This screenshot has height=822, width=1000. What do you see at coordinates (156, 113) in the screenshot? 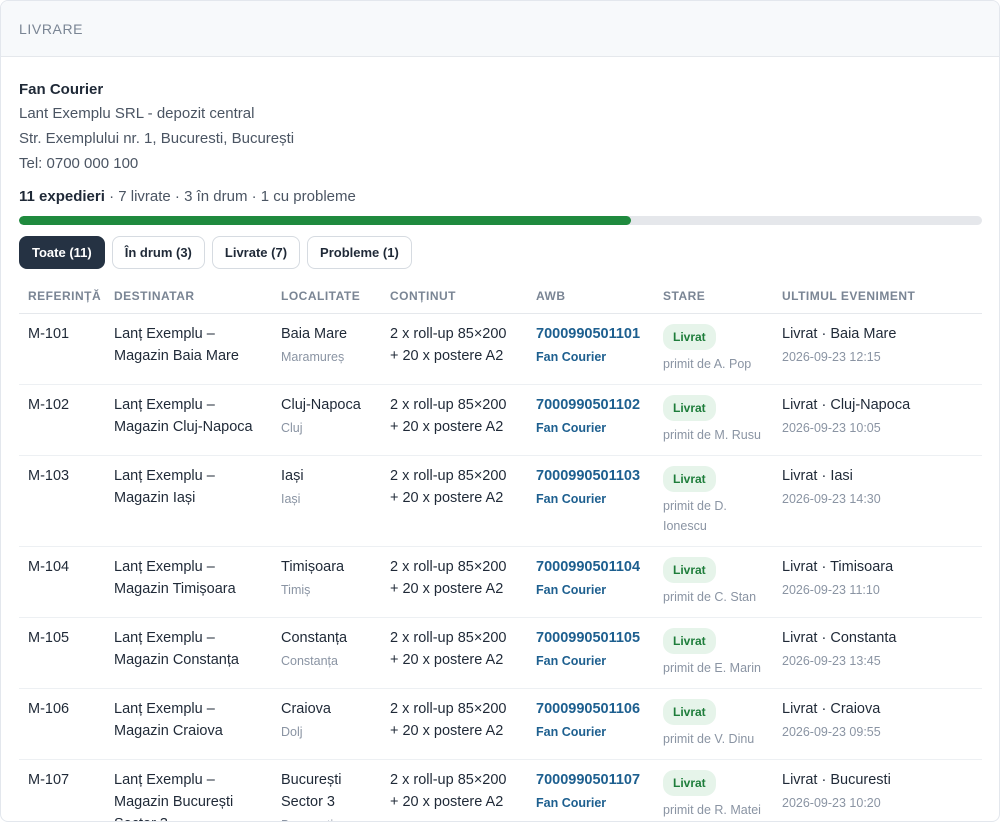
I see `carrier-company: Lant Exemplu SRL - depozit central` at bounding box center [156, 113].